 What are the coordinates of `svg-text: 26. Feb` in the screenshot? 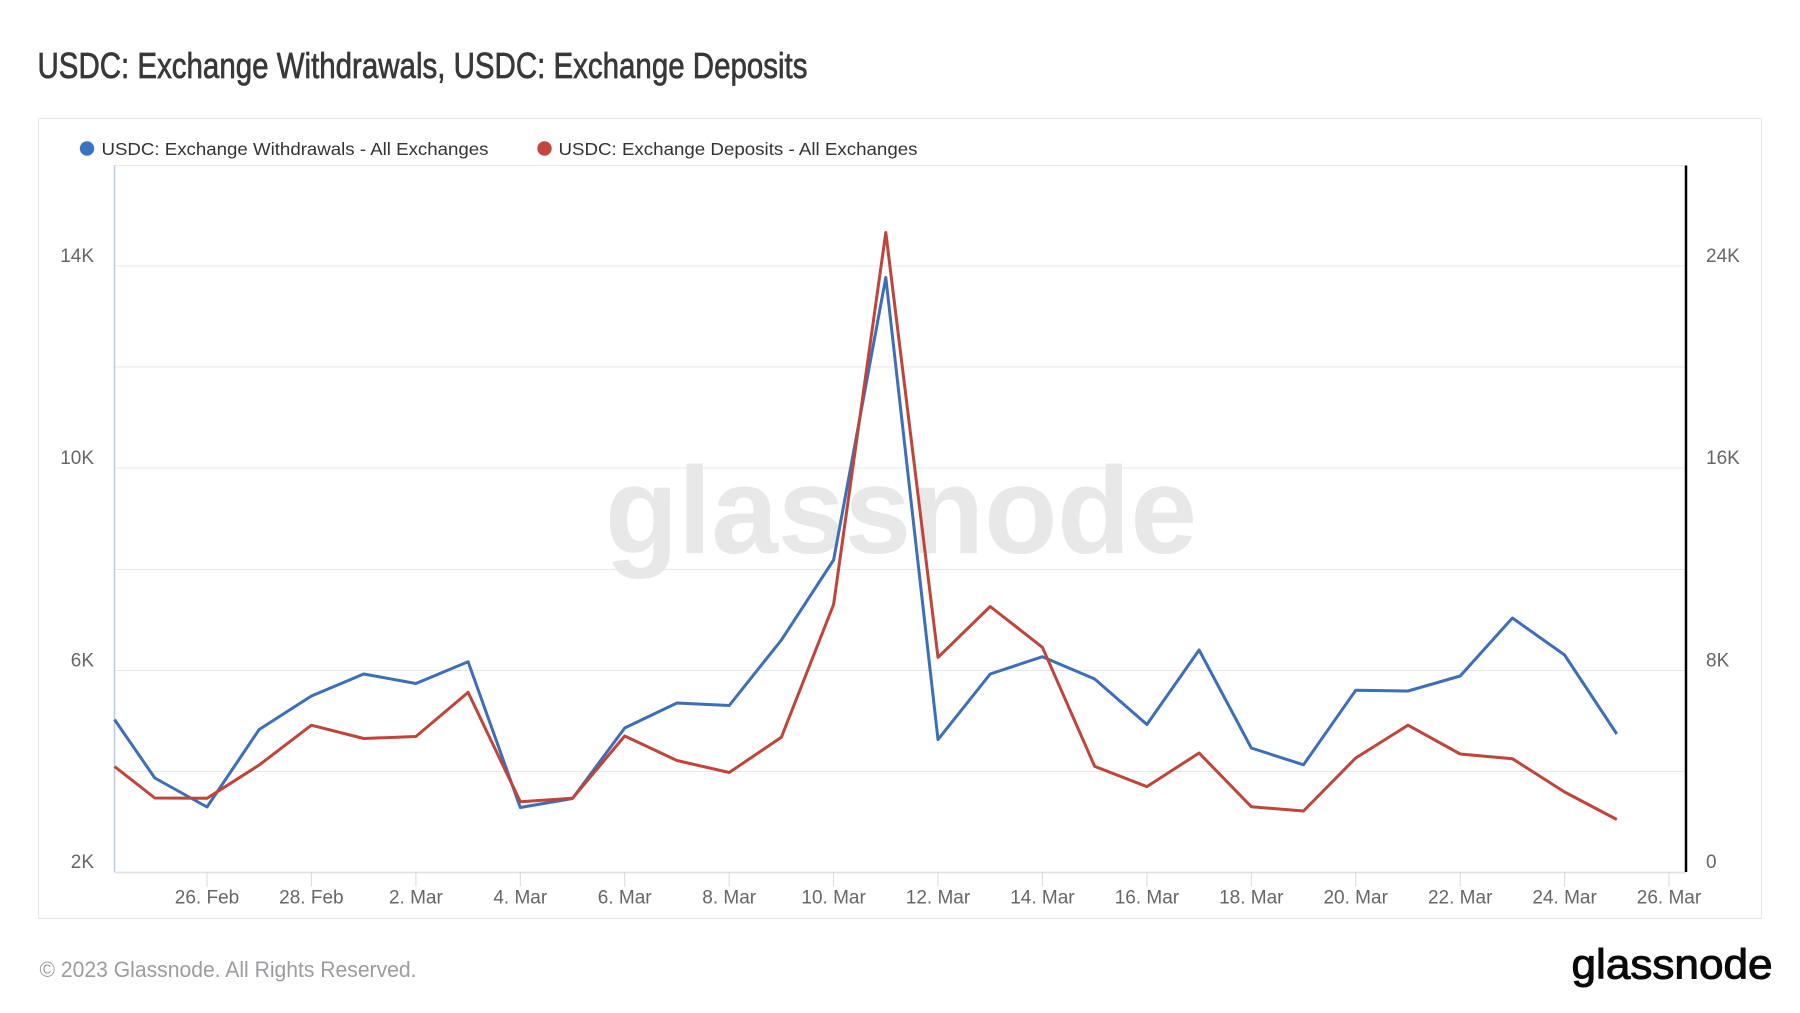 It's located at (207, 898).